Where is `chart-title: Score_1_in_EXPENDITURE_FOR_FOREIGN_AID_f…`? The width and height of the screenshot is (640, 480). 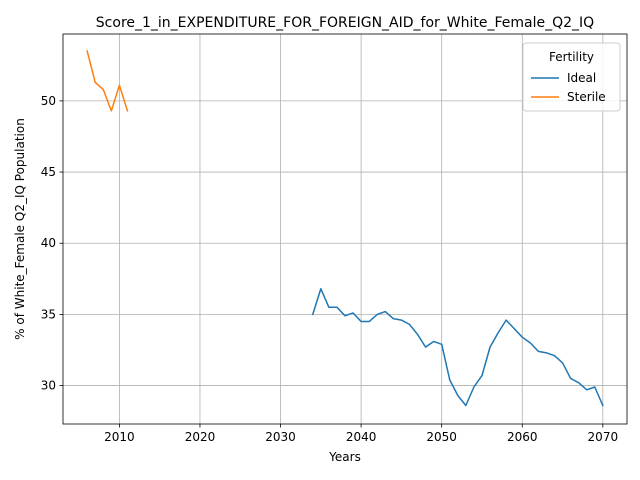 chart-title: Score_1_in_EXPENDITURE_FOR_FOREIGN_AID_f… is located at coordinates (345, 23).